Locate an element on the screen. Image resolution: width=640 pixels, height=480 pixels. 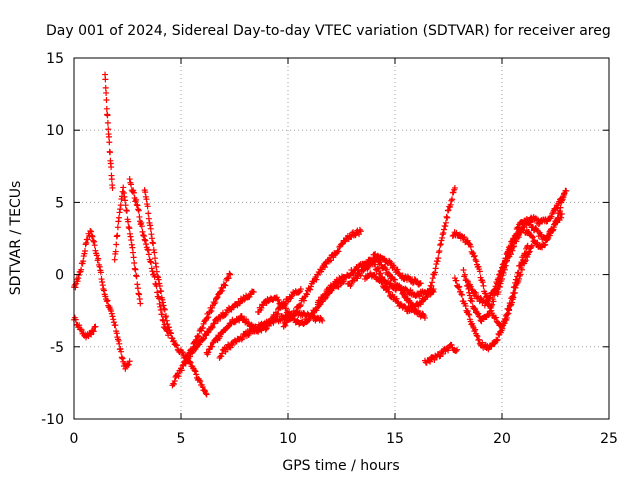
x-tick-label: 10 is located at coordinates (288, 439).